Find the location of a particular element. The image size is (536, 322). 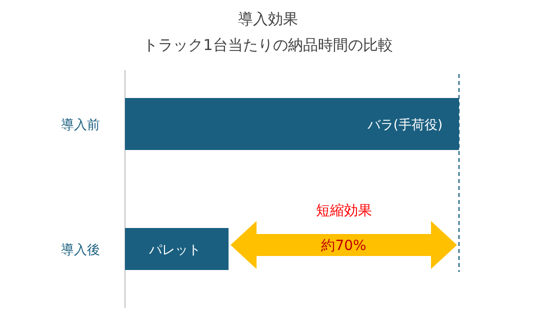

chart-title: 導入効果 is located at coordinates (268, 19).